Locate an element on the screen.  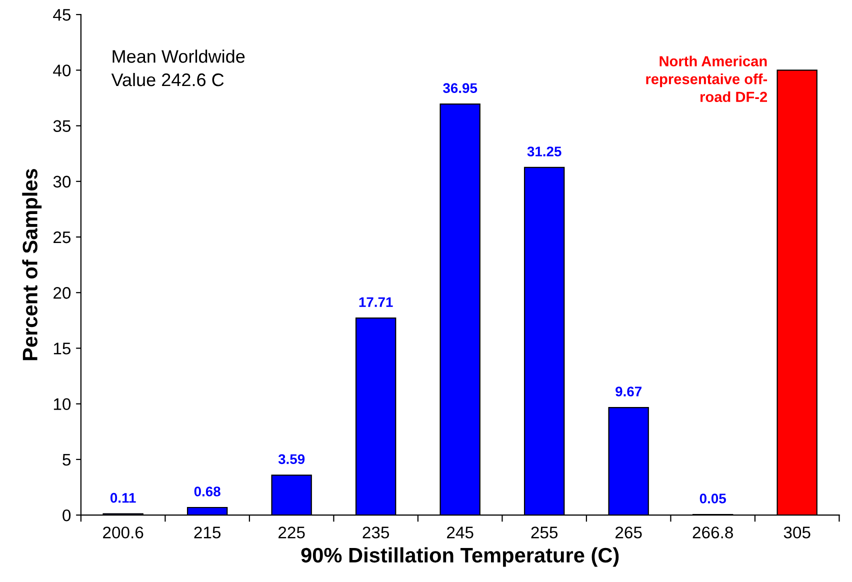
x-tick-label: 305 is located at coordinates (797, 532).